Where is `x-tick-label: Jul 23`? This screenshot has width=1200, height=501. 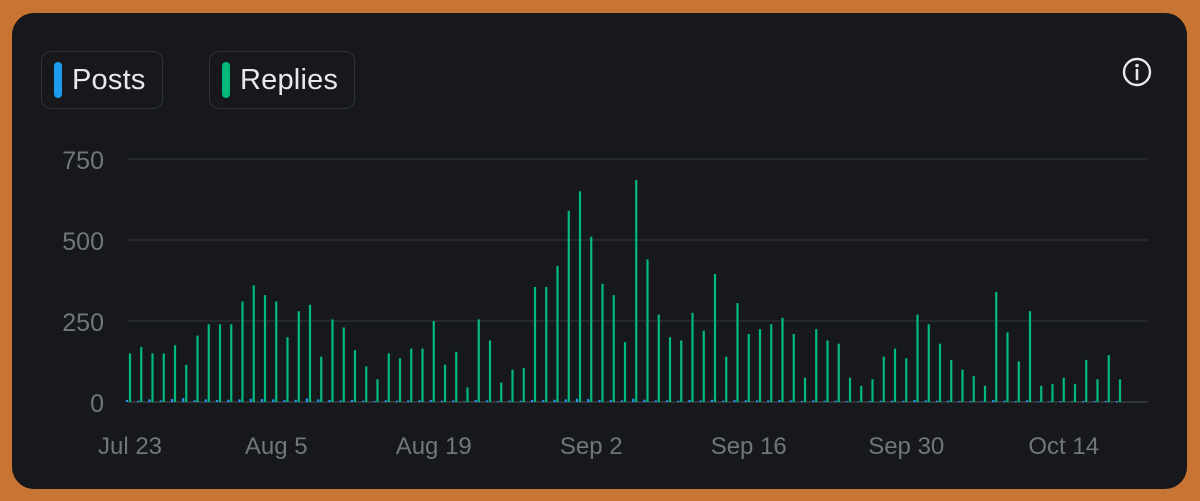
x-tick-label: Jul 23 is located at coordinates (130, 446).